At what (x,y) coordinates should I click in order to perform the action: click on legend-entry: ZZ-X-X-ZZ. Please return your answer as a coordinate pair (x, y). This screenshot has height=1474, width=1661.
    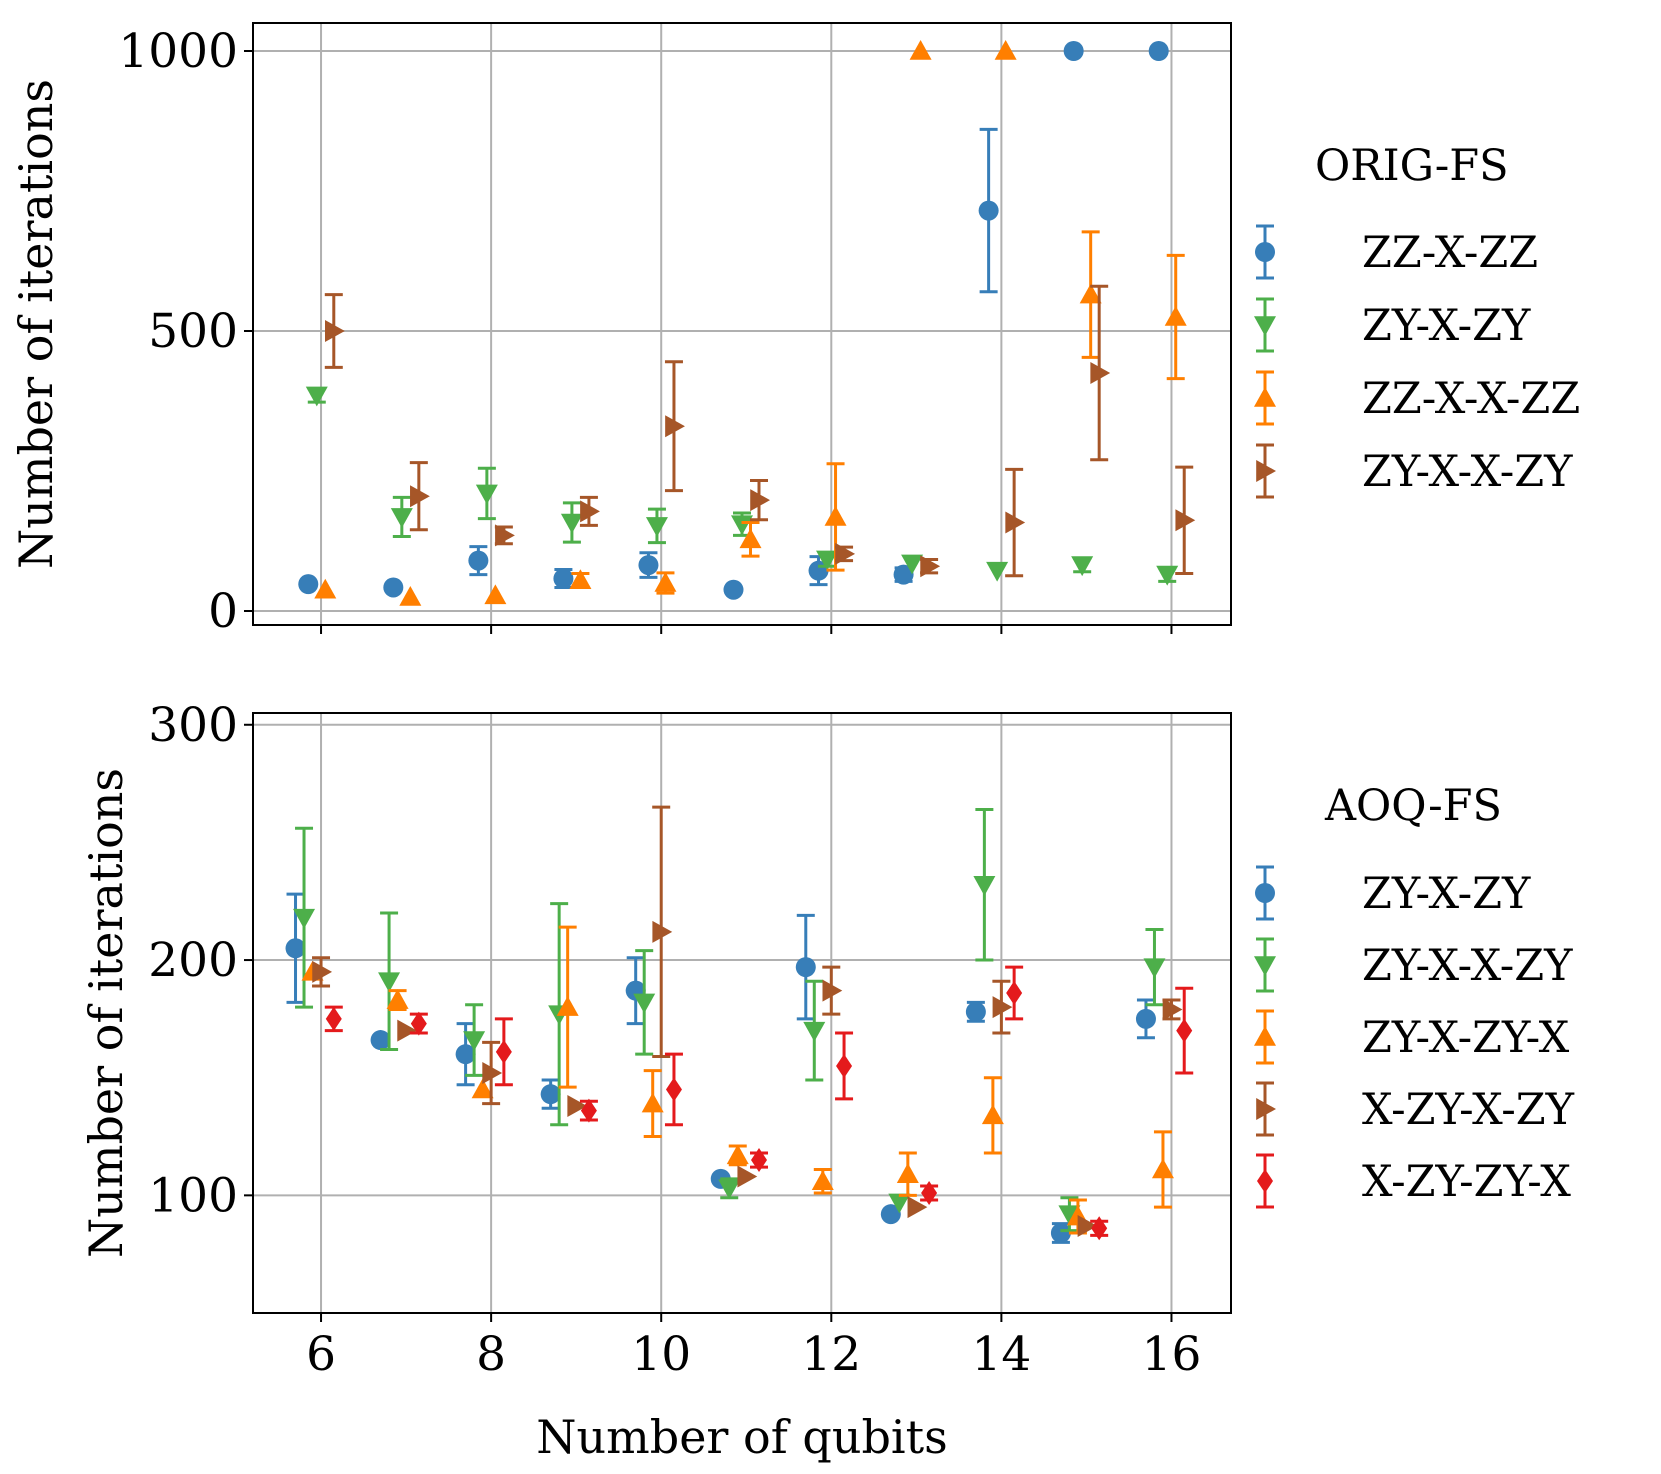
    Looking at the image, I should click on (1417, 398).